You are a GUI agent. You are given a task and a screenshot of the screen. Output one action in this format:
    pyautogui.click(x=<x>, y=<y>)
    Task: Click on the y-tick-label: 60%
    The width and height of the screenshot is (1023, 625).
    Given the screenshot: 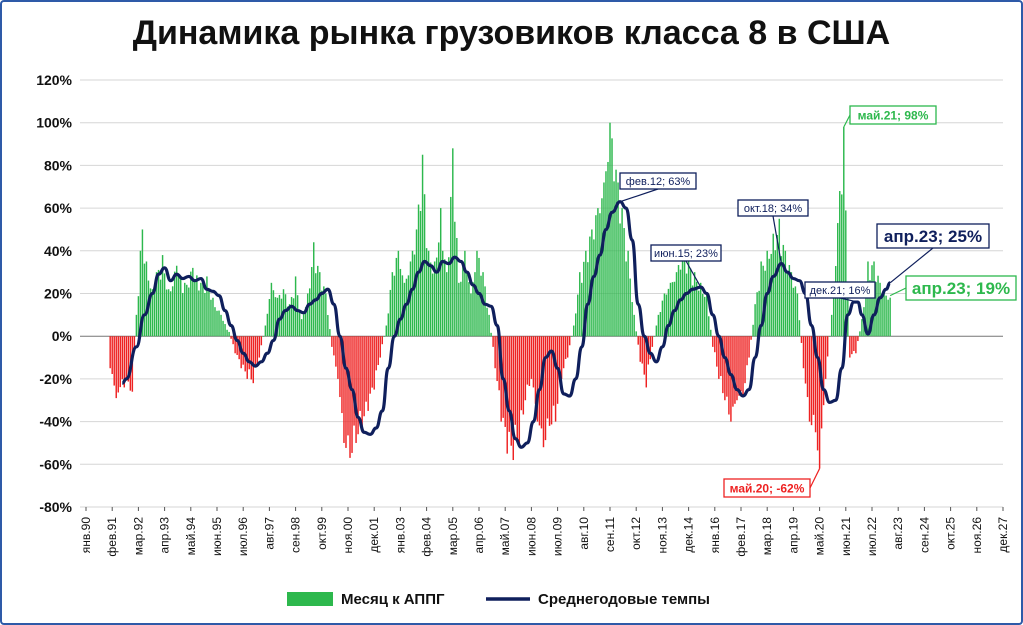 What is the action you would take?
    pyautogui.click(x=58, y=208)
    